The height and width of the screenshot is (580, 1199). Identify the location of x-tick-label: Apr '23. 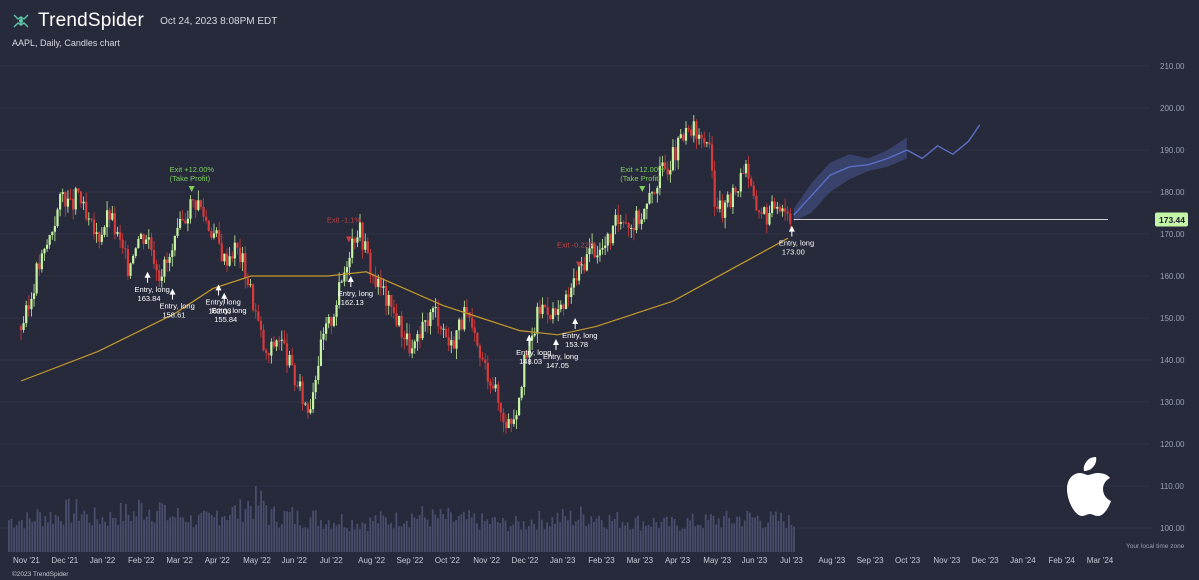
(678, 560).